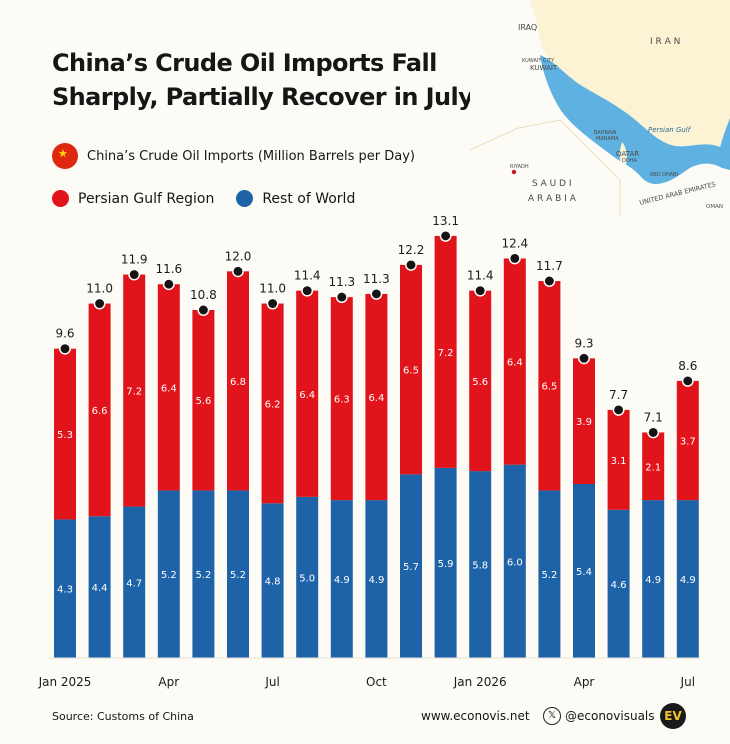 Image resolution: width=730 pixels, height=744 pixels. I want to click on legend-swatch-persian-gulf, so click(60, 198).